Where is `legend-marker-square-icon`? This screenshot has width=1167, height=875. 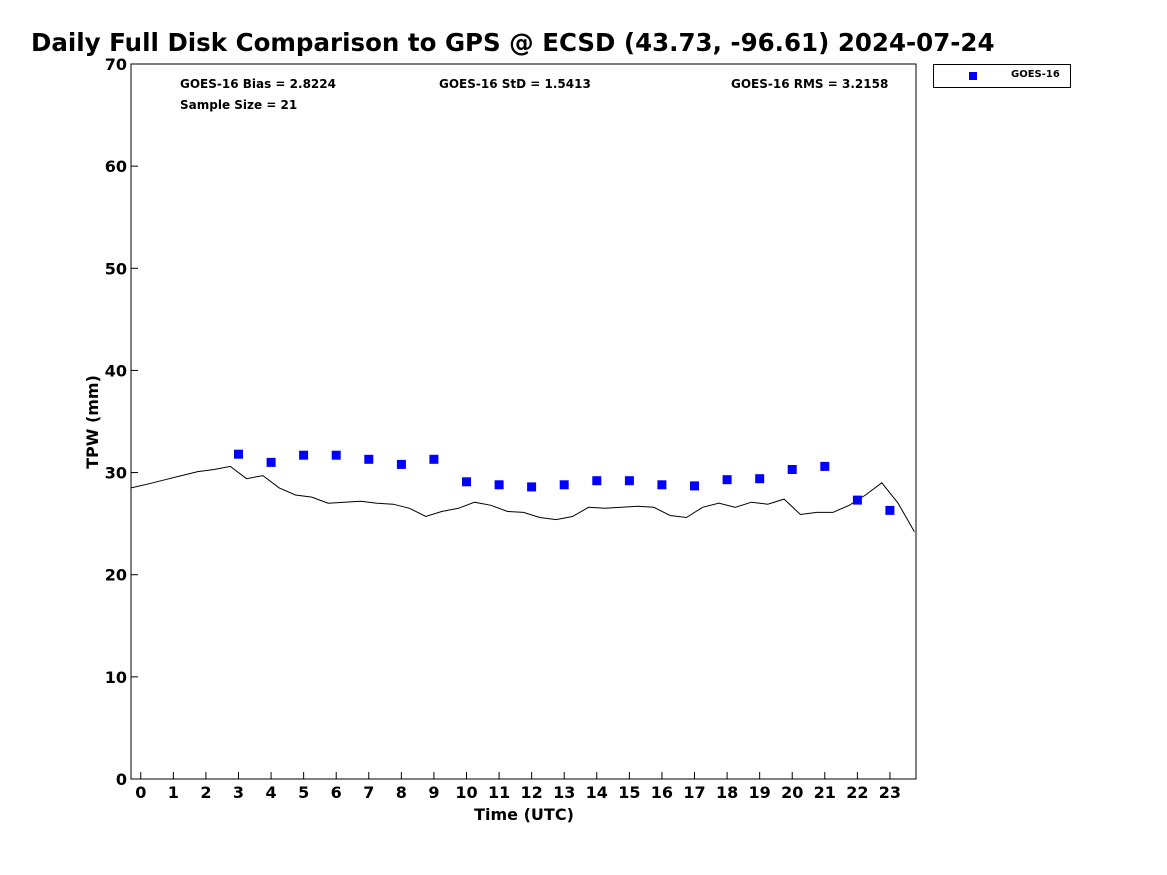
legend-marker-square-icon is located at coordinates (973, 76).